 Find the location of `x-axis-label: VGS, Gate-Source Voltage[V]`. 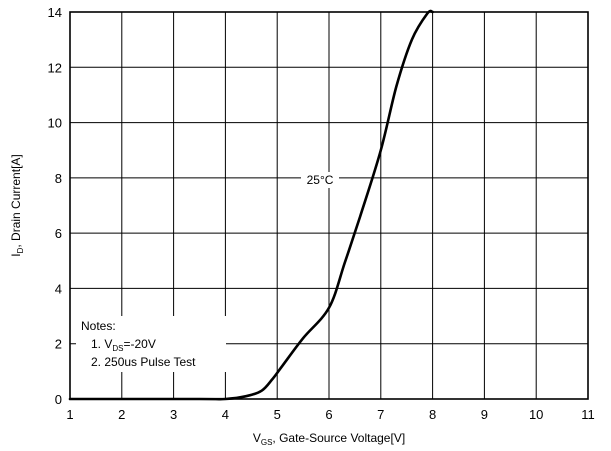

x-axis-label: VGS, Gate-Source Voltage[V] is located at coordinates (329, 439).